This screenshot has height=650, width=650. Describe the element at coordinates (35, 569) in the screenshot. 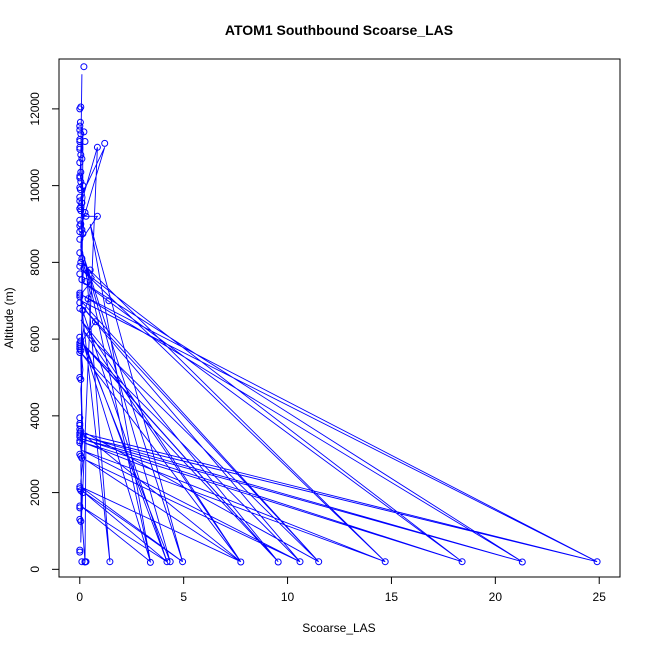

I see `y-tick-label: 0` at that location.